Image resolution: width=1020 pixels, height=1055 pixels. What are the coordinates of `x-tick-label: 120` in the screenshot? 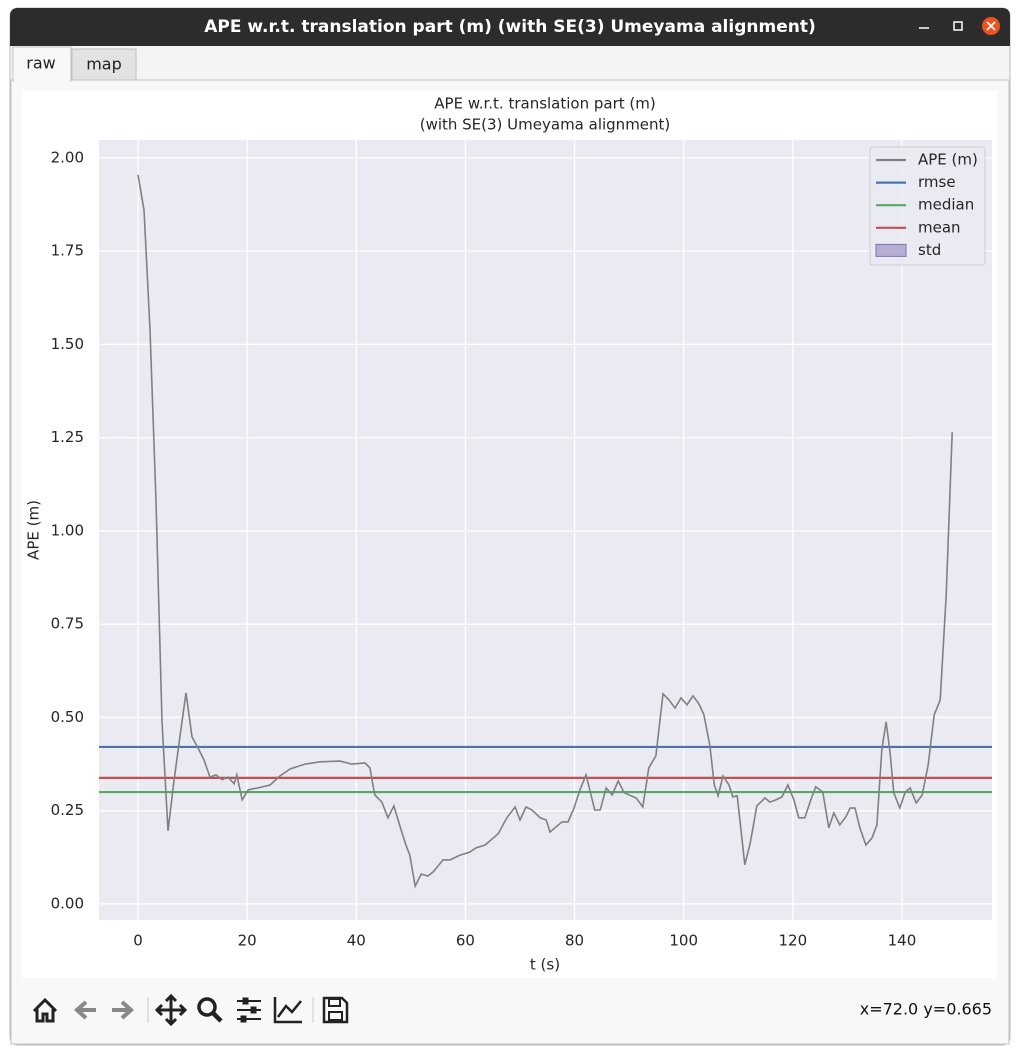 It's located at (793, 941).